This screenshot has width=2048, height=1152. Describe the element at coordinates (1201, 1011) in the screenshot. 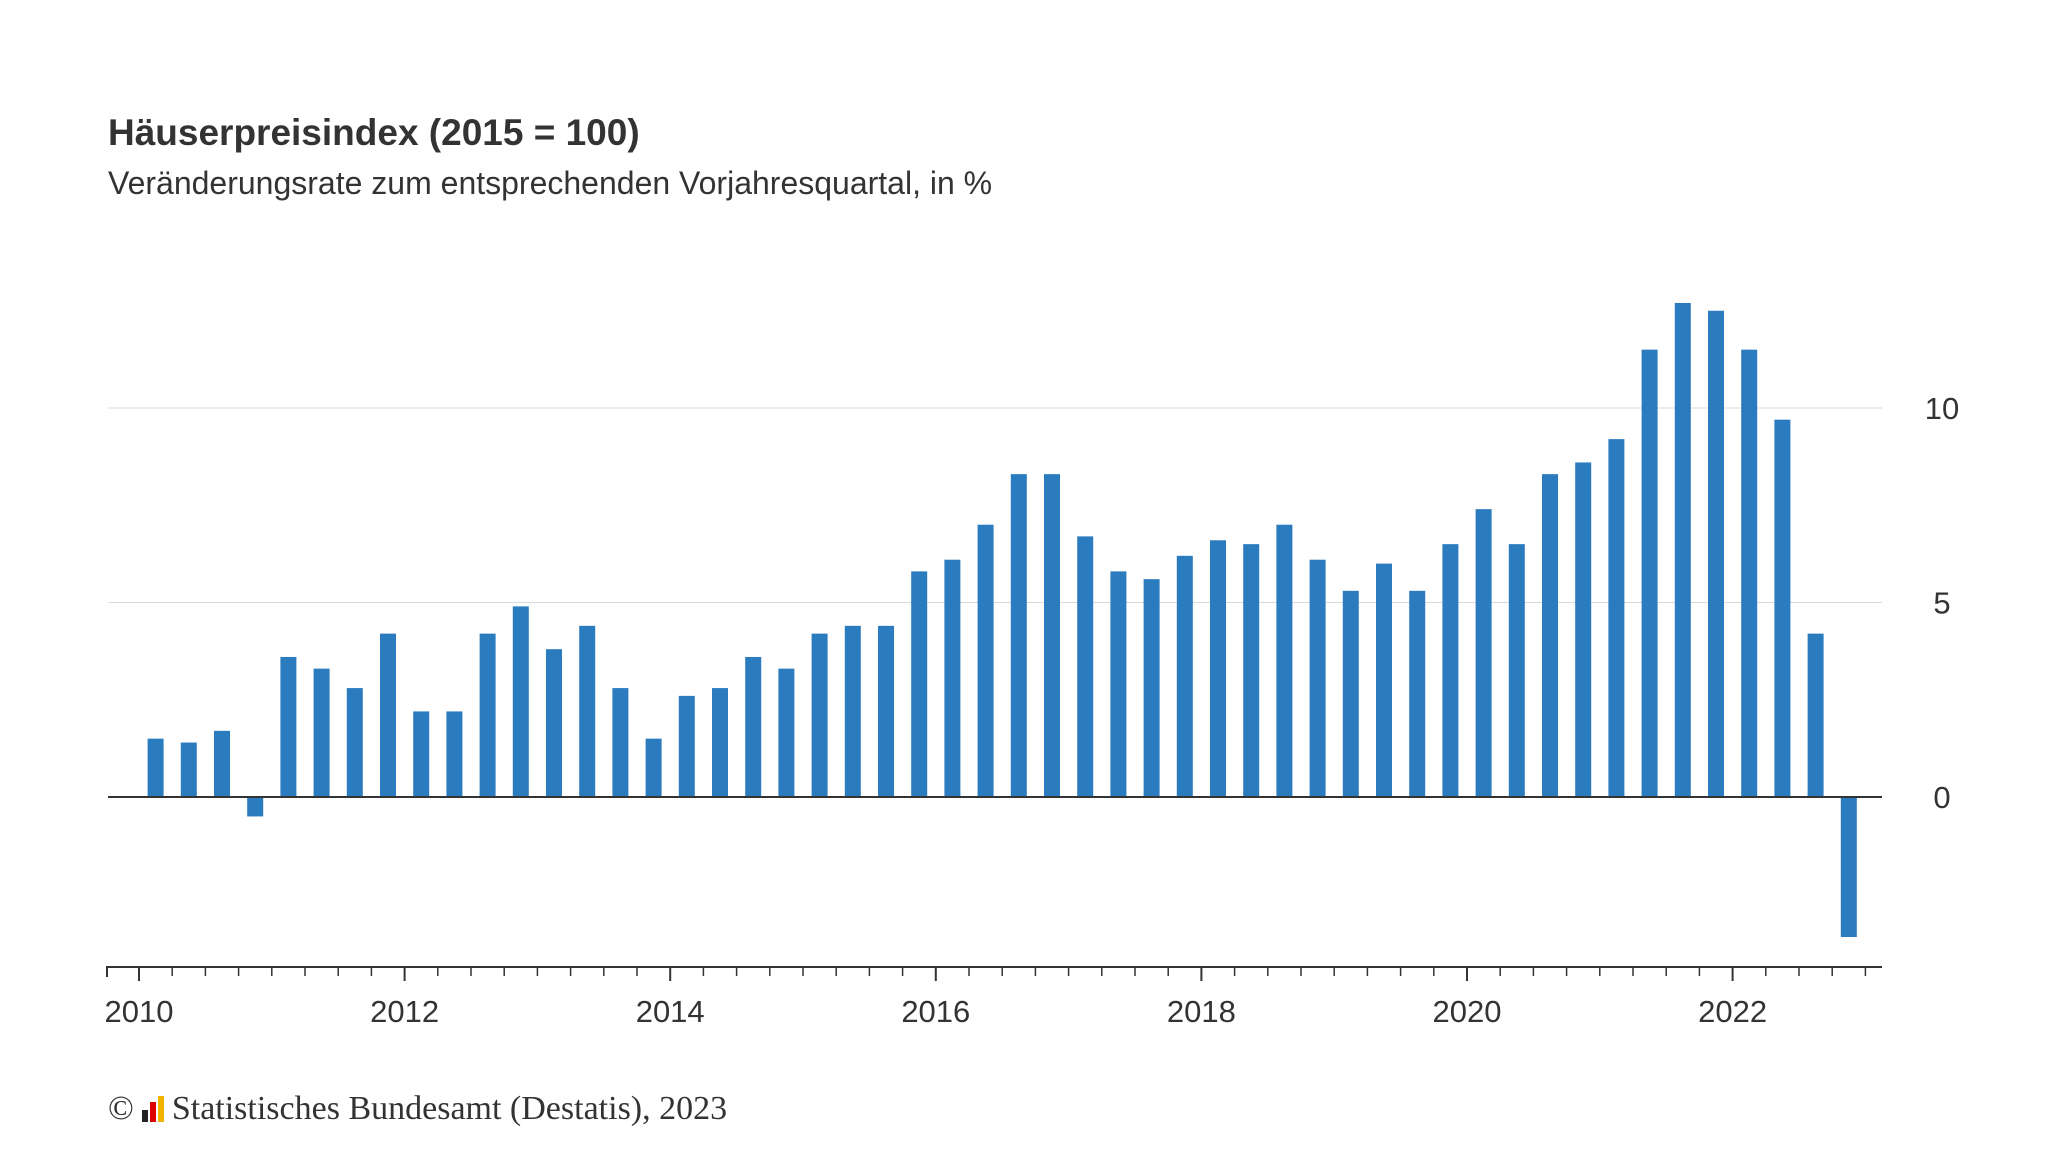

I see `x-tick-label: 2018` at that location.